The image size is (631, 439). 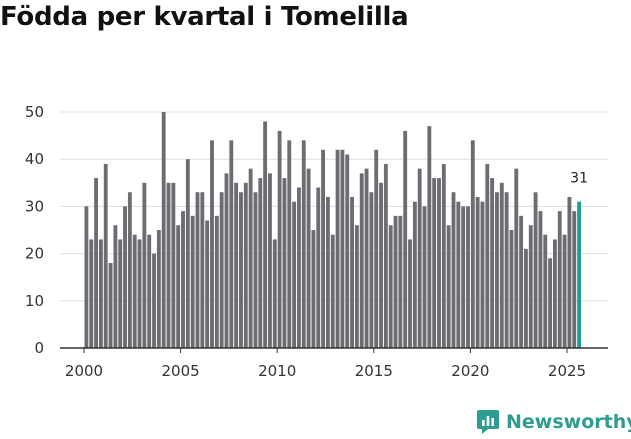 What do you see at coordinates (204, 17) in the screenshot?
I see `chart-title: Födda per kvartal i Tomelilla` at bounding box center [204, 17].